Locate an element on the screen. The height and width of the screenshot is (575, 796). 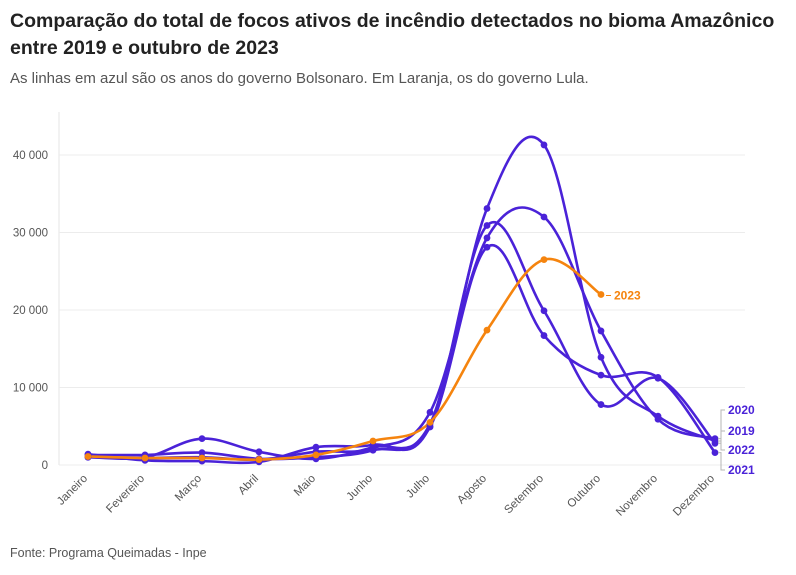
x-tick-label: Abril is located at coordinates (248, 485).